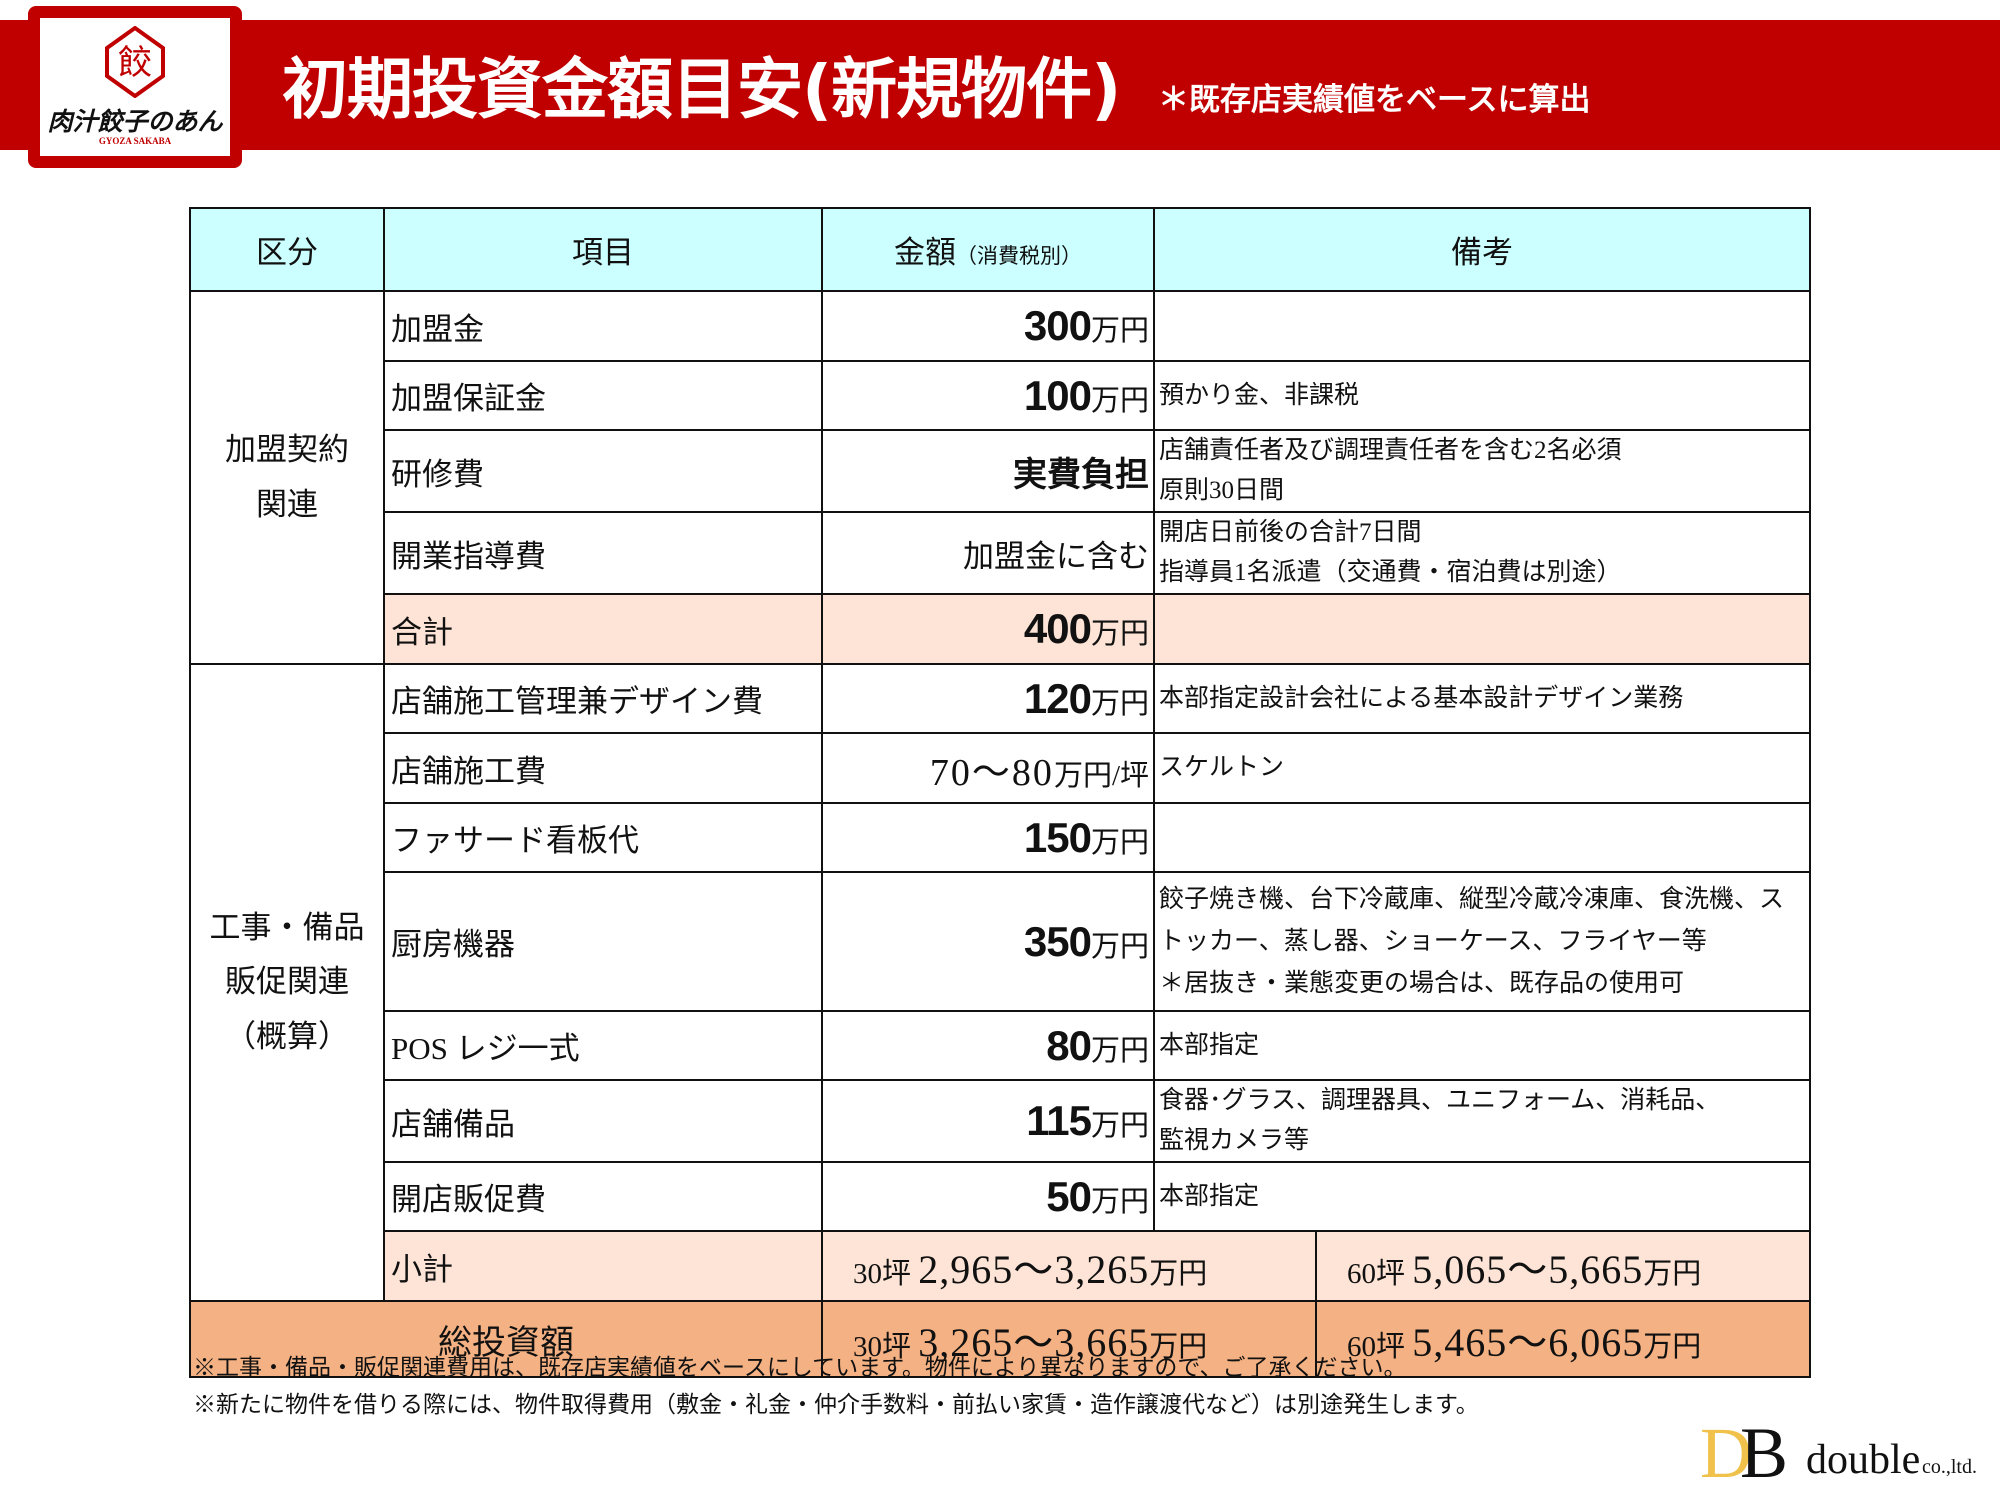 This screenshot has width=2000, height=1500. What do you see at coordinates (287, 982) in the screenshot?
I see `category-construction: 工事・備品 販促関連 （概算）` at bounding box center [287, 982].